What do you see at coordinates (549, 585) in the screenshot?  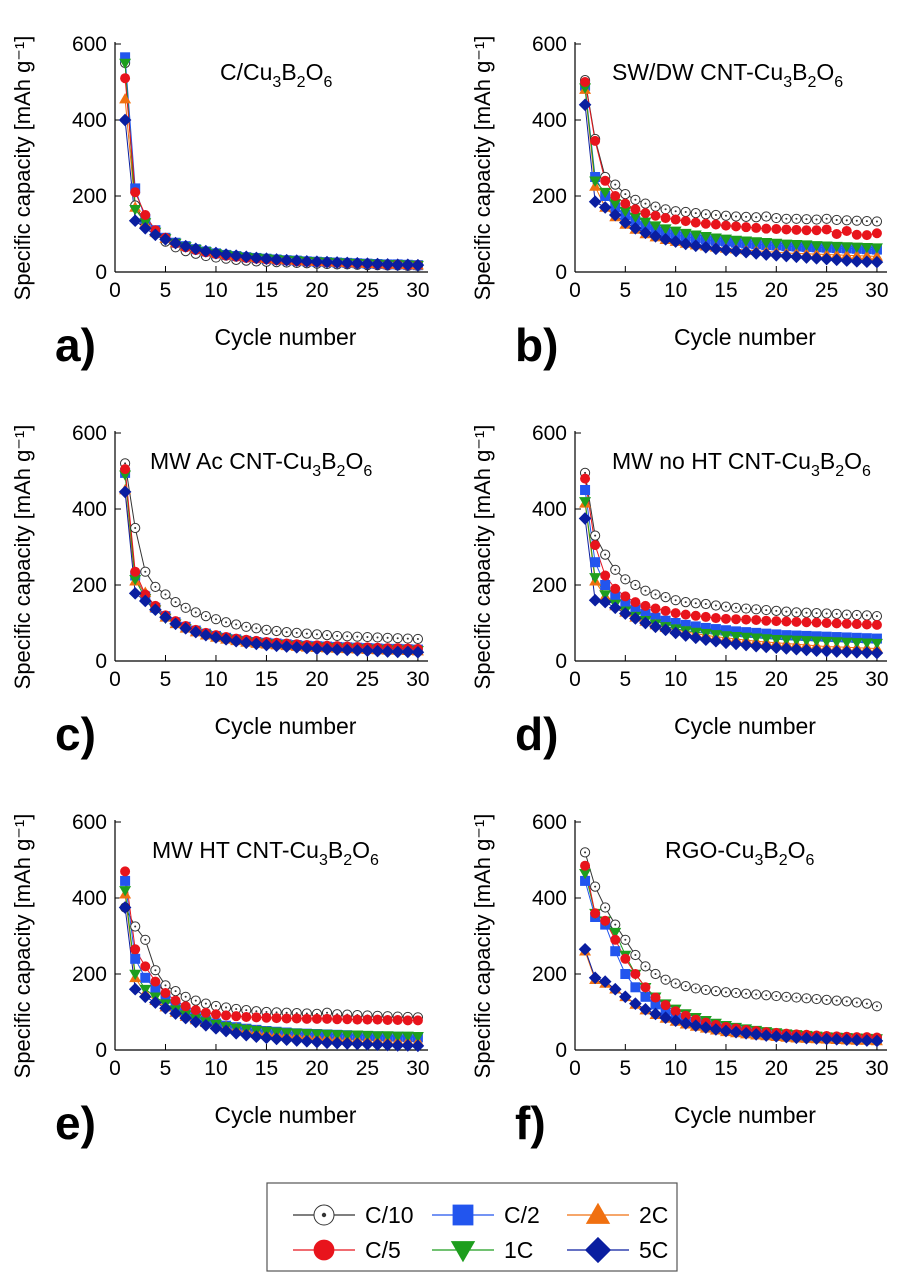 I see `y-tick-label: 200` at bounding box center [549, 585].